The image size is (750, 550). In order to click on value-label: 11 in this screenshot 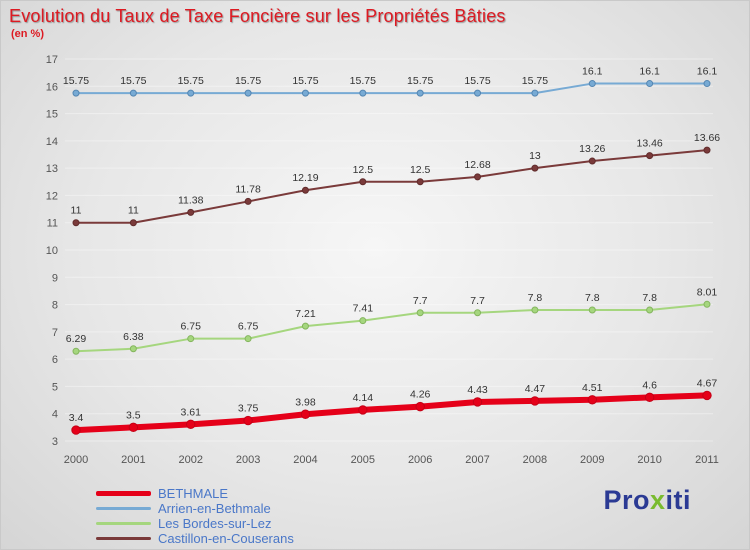, I will do `click(133, 211)`.